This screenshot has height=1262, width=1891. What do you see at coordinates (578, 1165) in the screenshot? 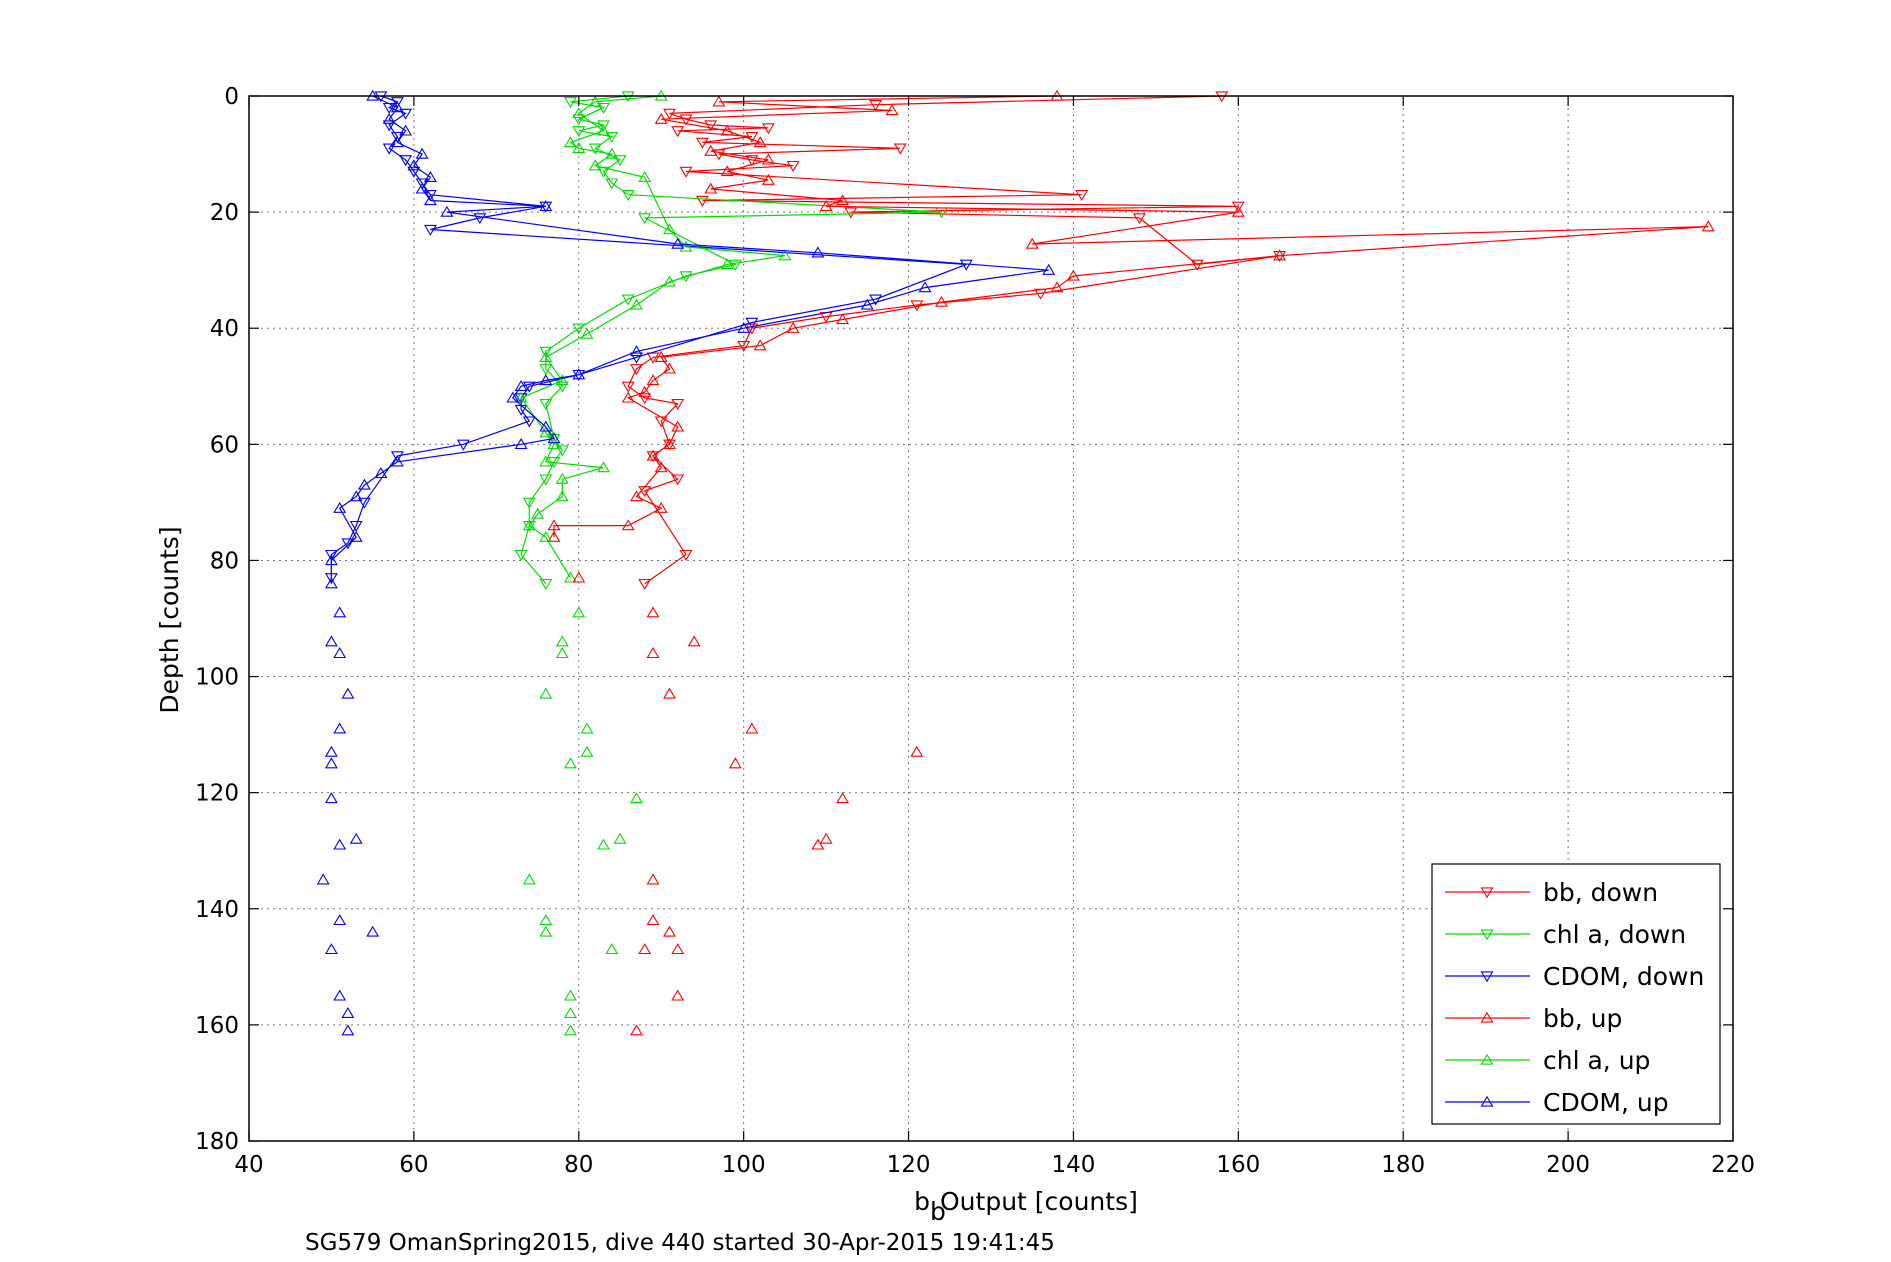
I see `x-tick-label: 80` at bounding box center [578, 1165].